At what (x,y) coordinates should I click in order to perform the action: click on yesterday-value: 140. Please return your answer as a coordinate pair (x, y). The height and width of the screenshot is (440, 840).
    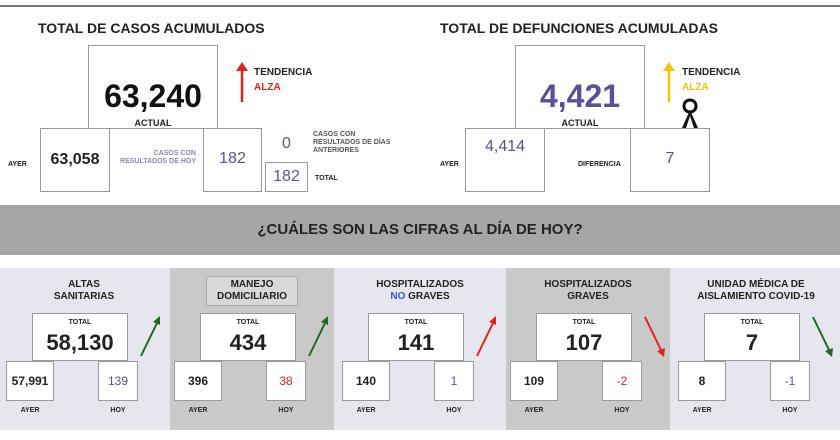
    Looking at the image, I should click on (366, 381).